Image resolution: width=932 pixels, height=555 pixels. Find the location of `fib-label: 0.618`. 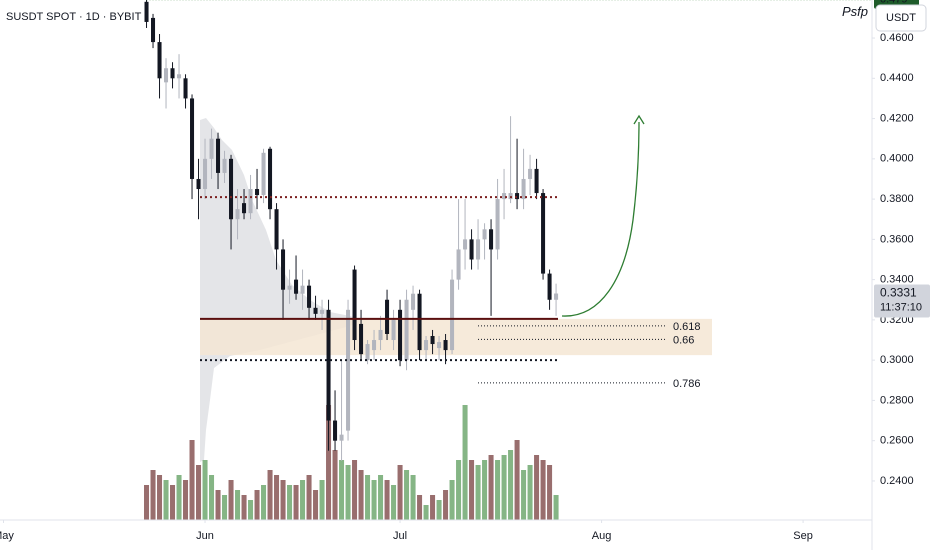

fib-label: 0.618 is located at coordinates (687, 327).